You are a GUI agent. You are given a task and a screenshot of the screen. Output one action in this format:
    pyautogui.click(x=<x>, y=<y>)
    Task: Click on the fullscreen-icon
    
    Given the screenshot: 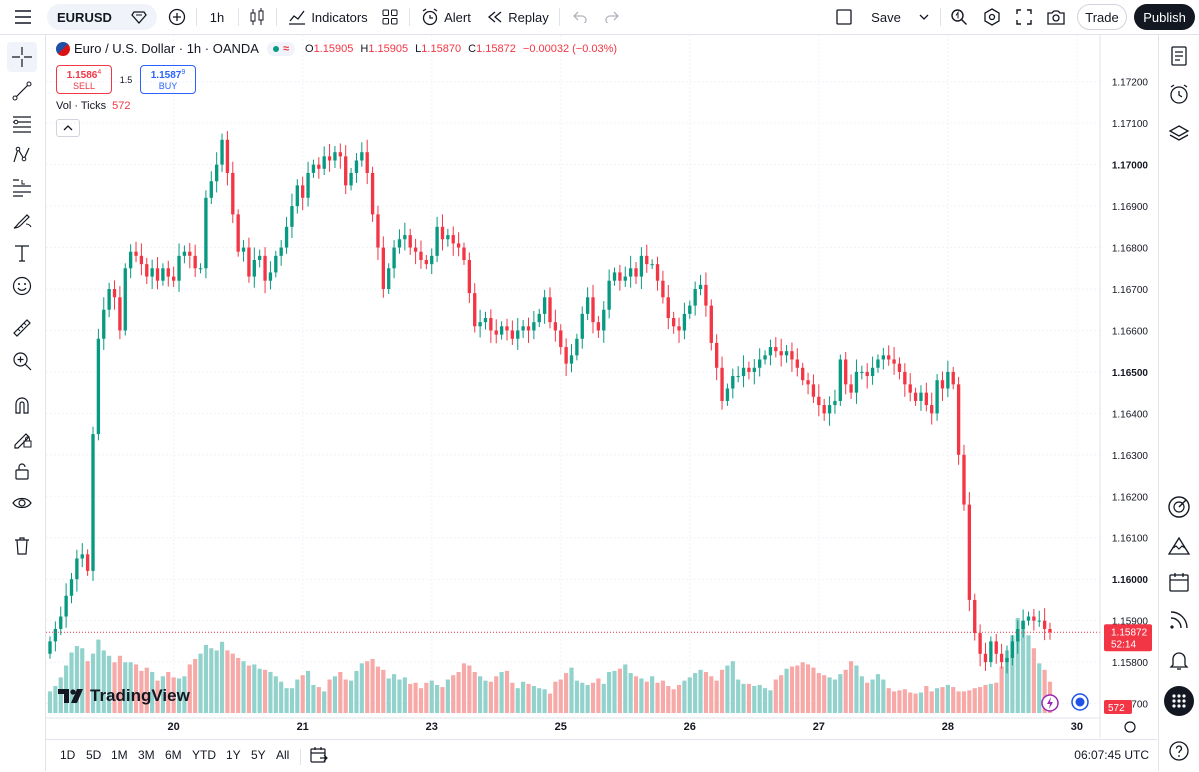 What is the action you would take?
    pyautogui.click(x=1024, y=17)
    